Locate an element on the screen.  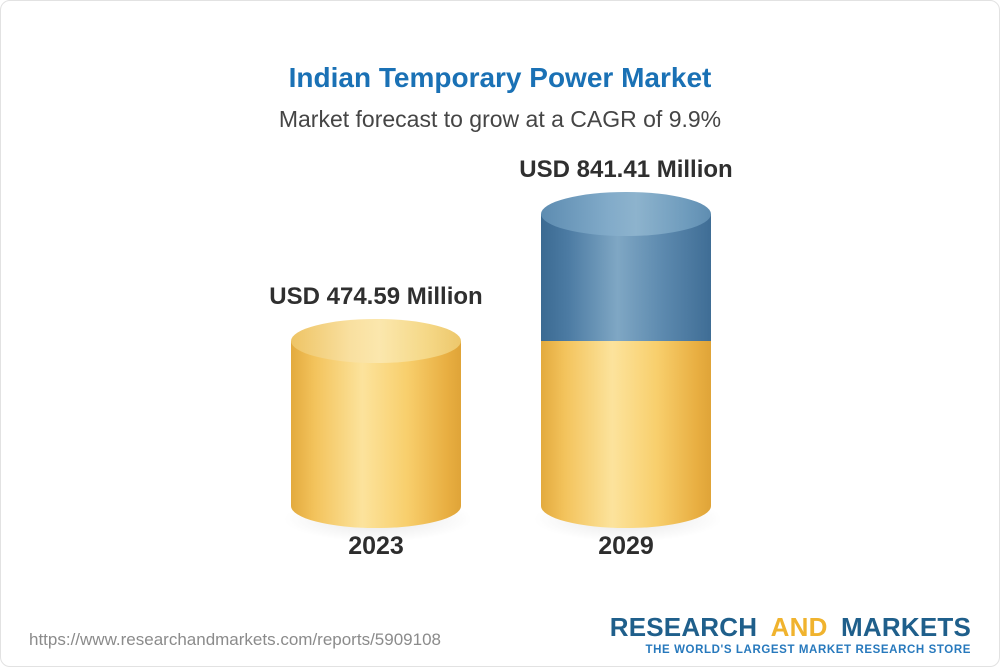
category-label-2029: 2029 is located at coordinates (626, 546).